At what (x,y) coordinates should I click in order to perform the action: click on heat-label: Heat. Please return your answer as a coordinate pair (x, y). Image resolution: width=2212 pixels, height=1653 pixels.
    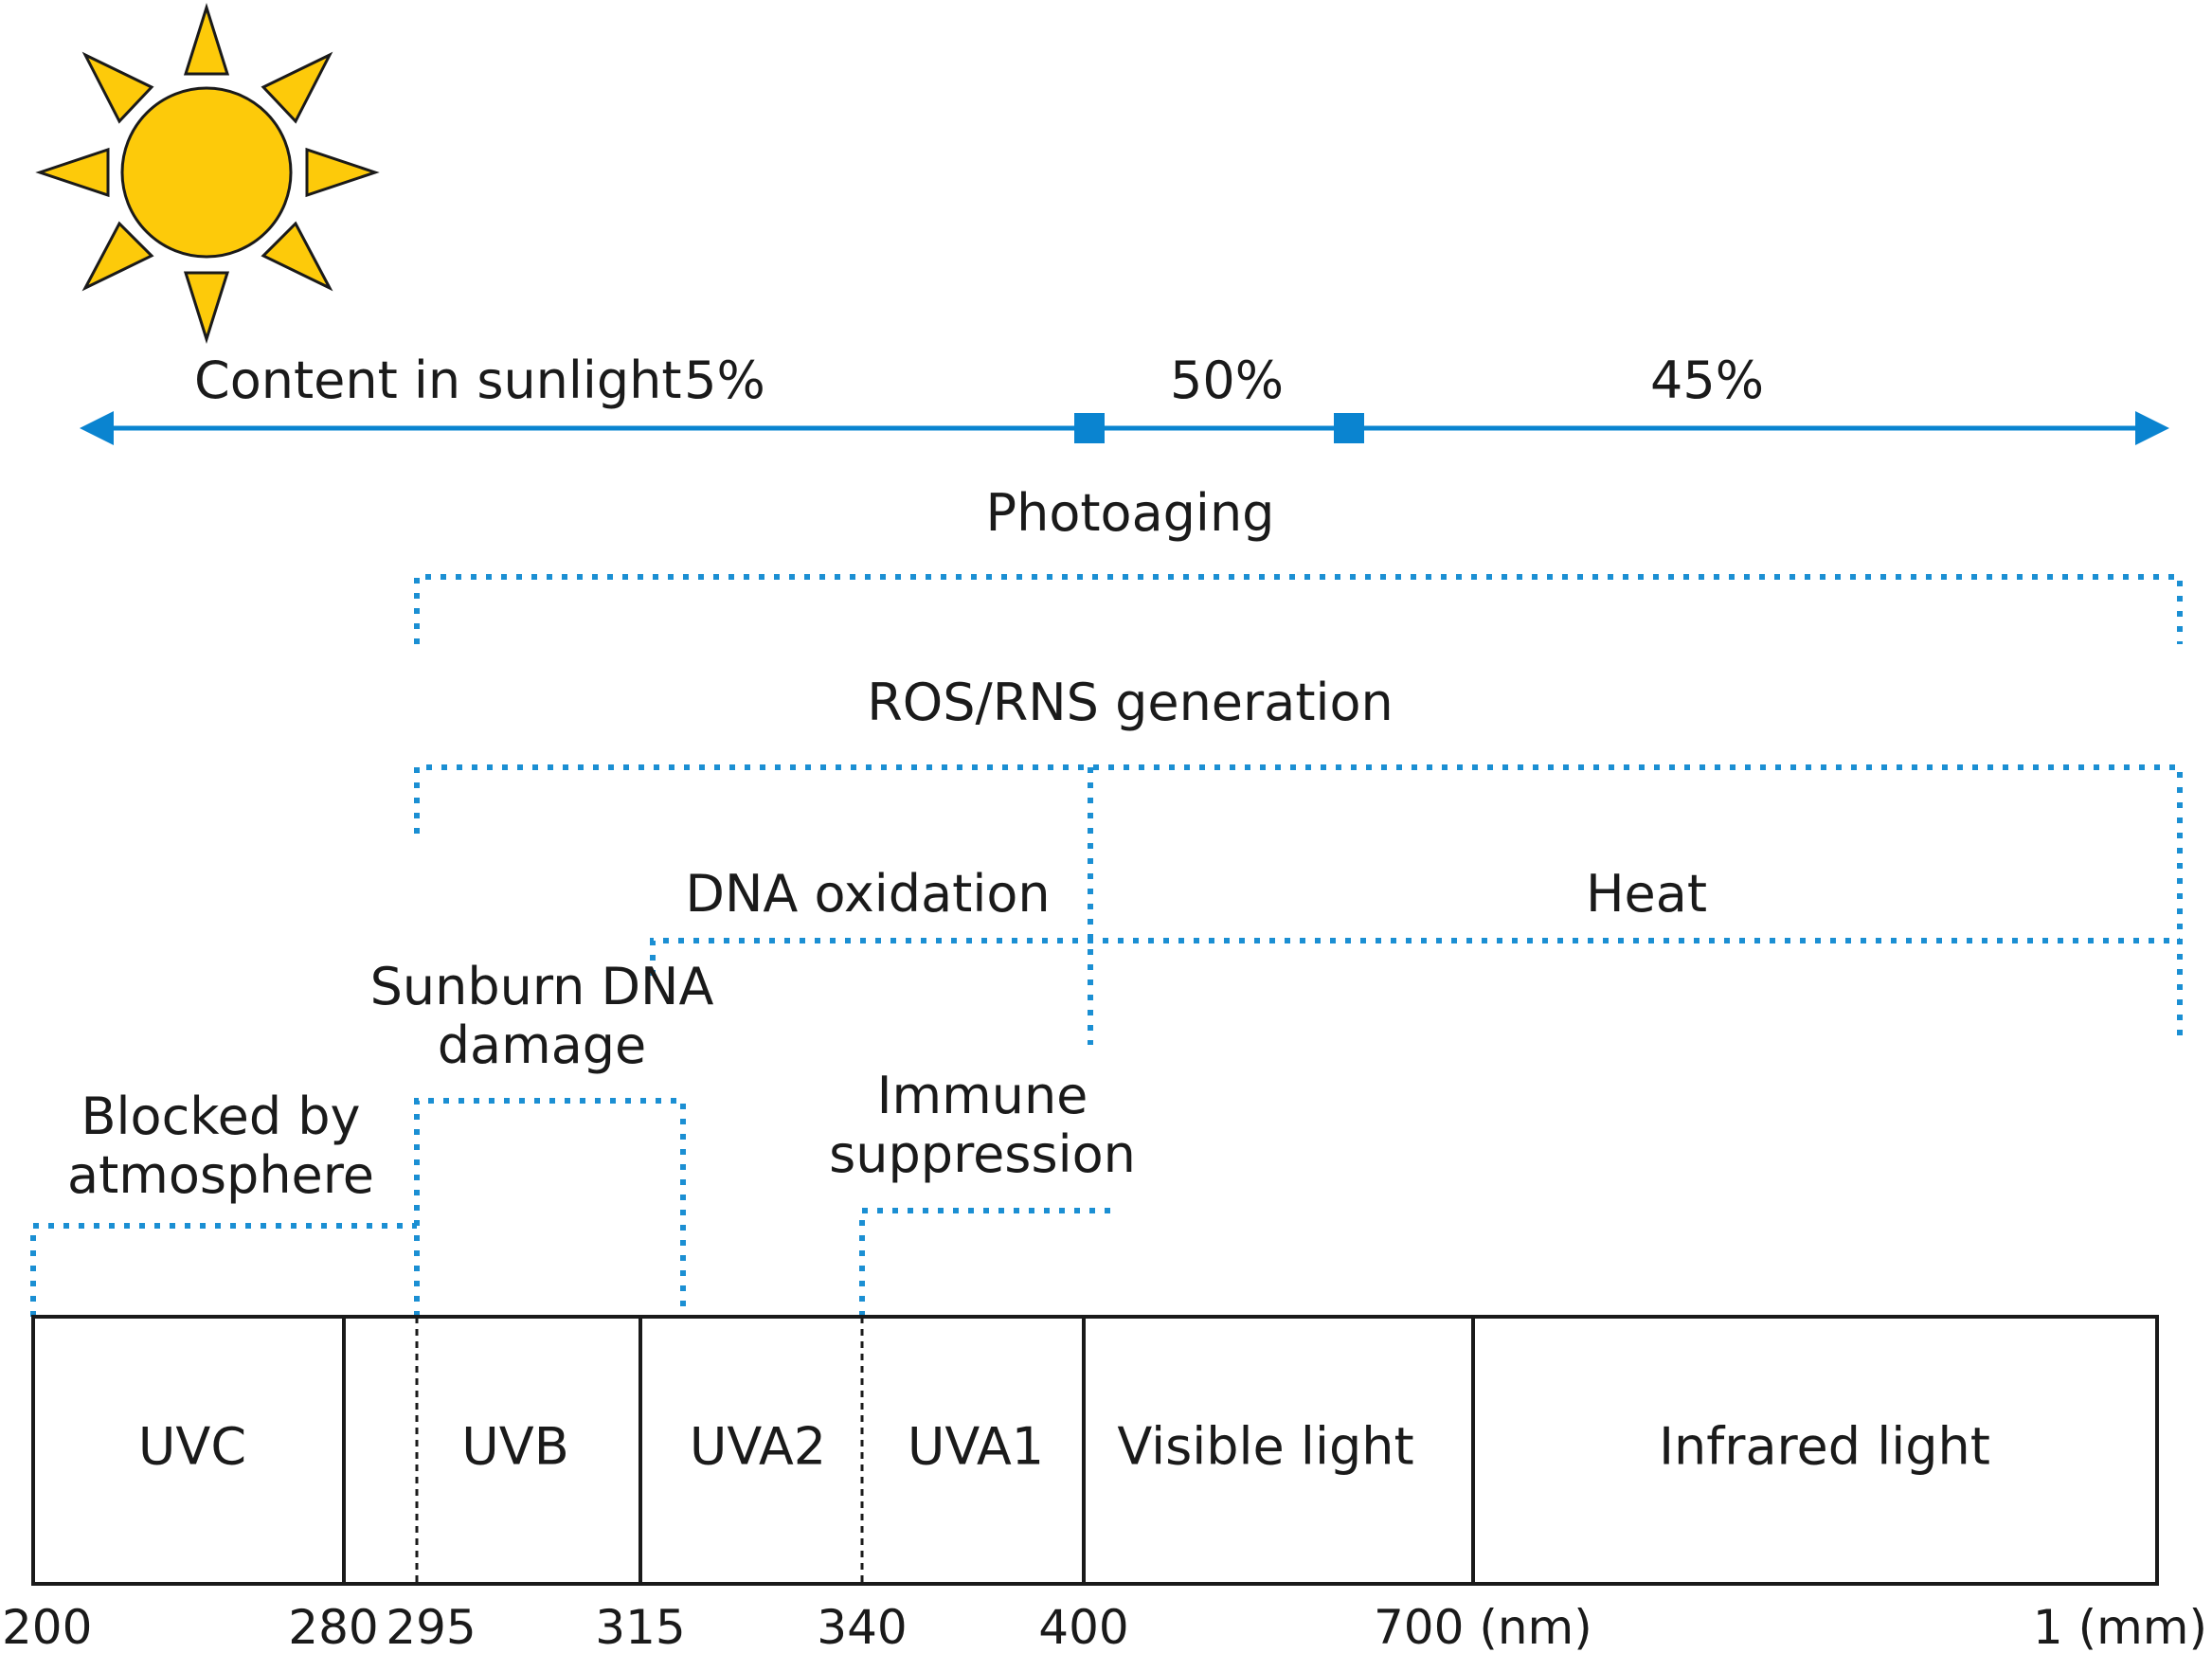
    Looking at the image, I should click on (1647, 894).